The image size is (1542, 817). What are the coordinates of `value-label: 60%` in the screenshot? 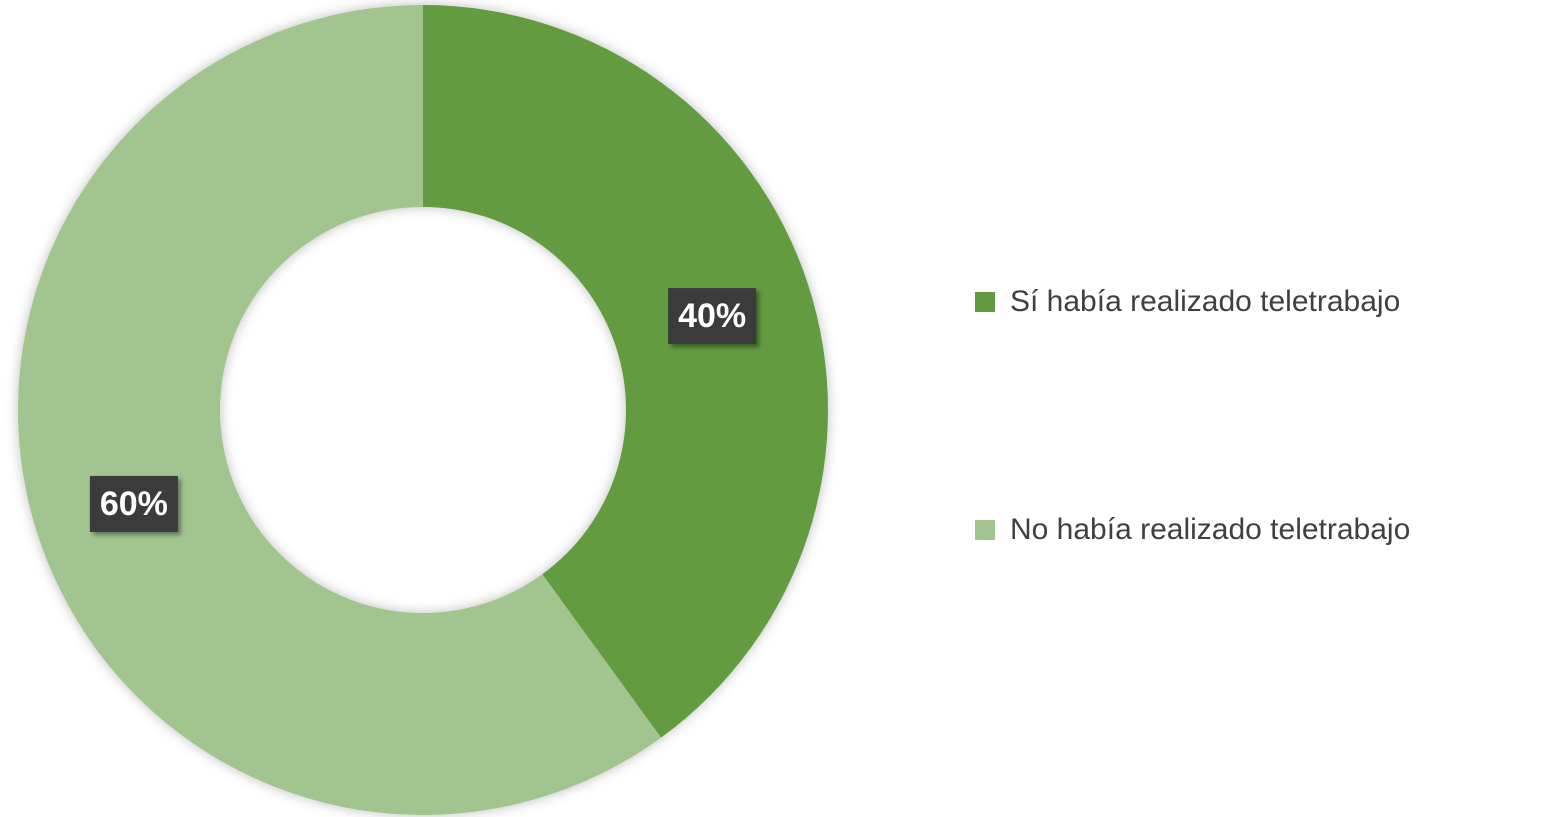 It's located at (134, 504).